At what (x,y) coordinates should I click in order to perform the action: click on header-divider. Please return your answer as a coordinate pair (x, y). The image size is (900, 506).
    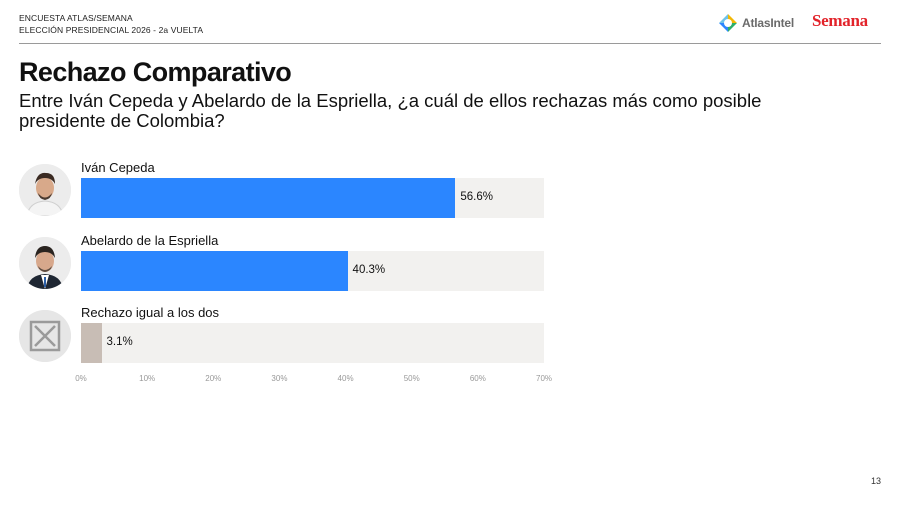
    Looking at the image, I should click on (450, 43).